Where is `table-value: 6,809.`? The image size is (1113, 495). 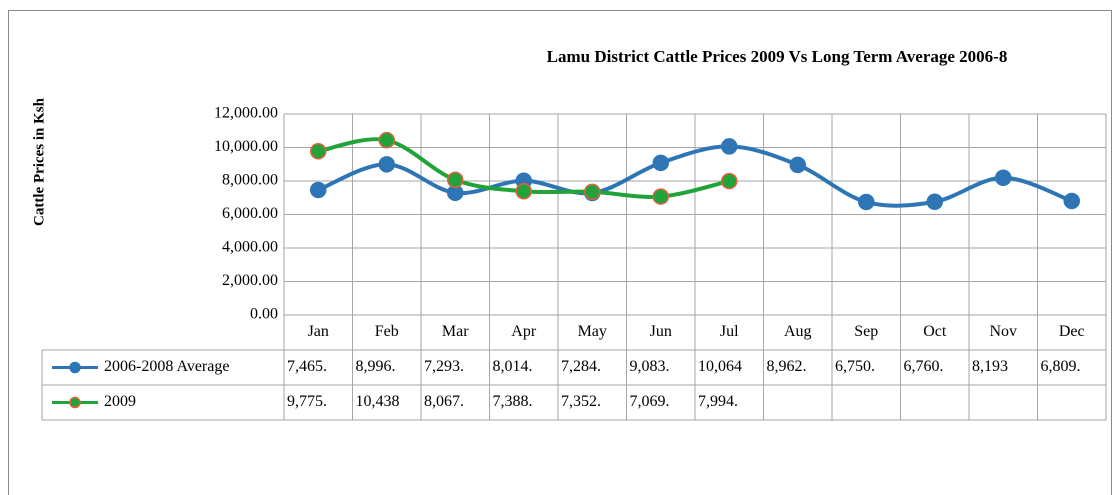
table-value: 6,809. is located at coordinates (1061, 366).